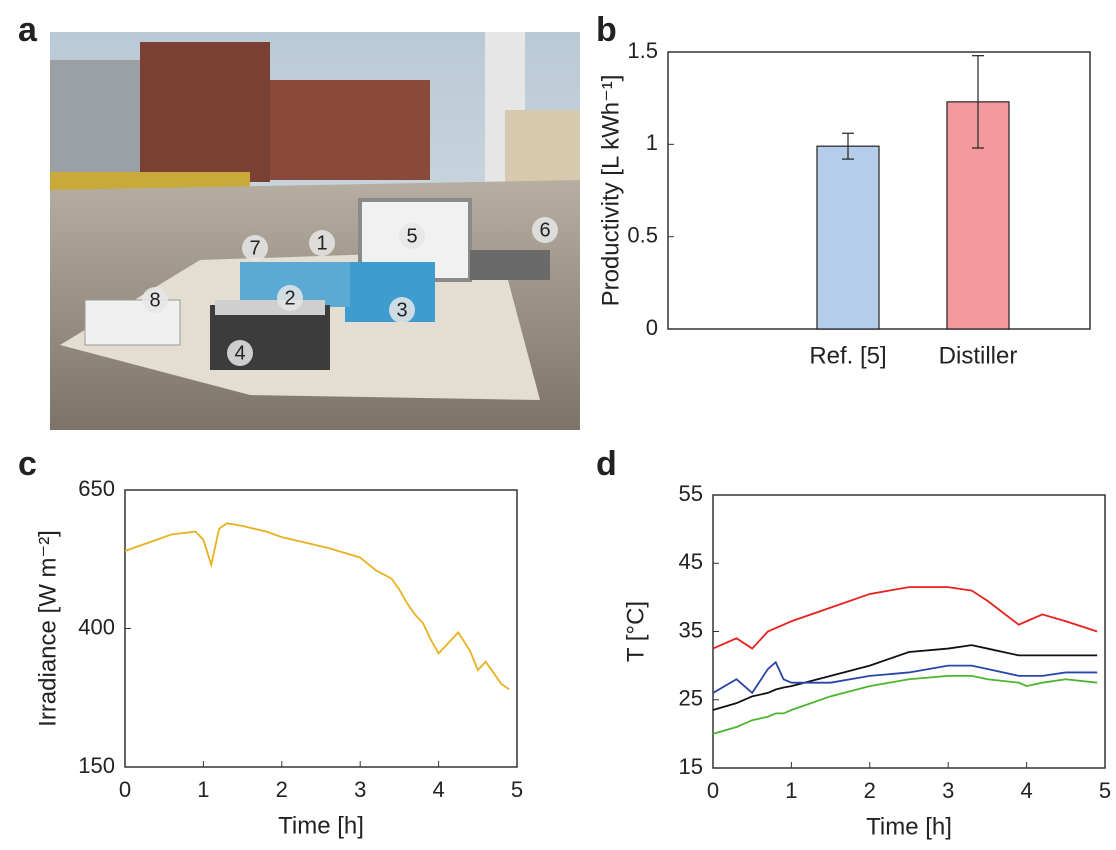 This screenshot has width=1116, height=850. What do you see at coordinates (635, 631) in the screenshot?
I see `y-axis-label: T [°C]` at bounding box center [635, 631].